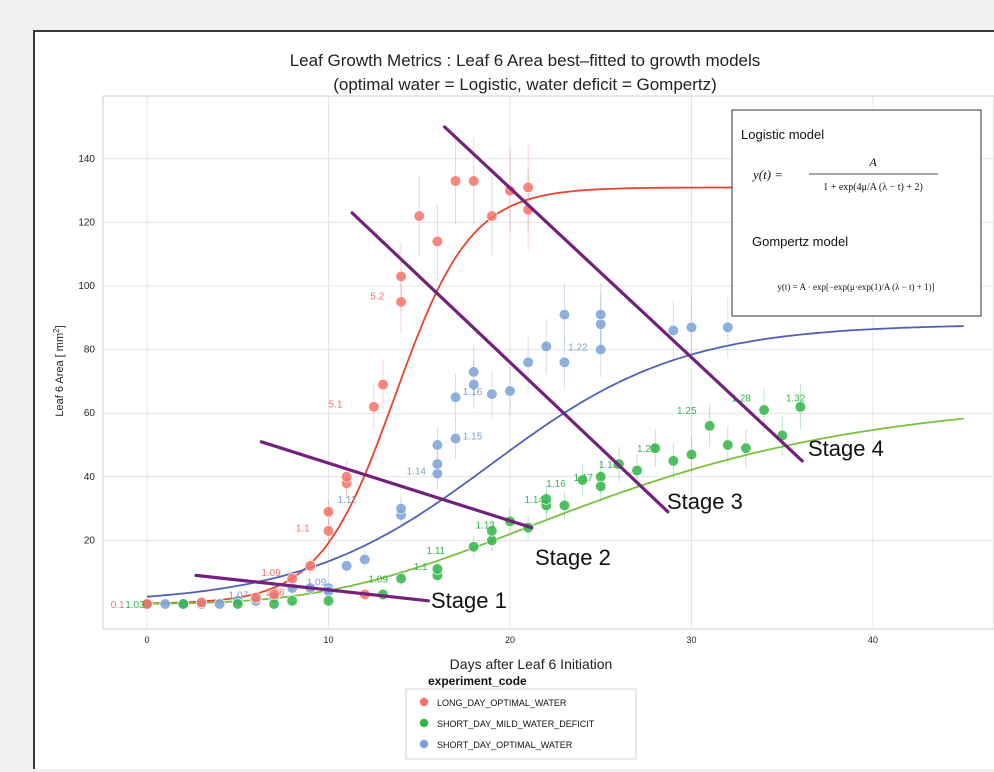 The image size is (994, 772). Describe the element at coordinates (421, 567) in the screenshot. I see `point-label: 1.1` at that location.